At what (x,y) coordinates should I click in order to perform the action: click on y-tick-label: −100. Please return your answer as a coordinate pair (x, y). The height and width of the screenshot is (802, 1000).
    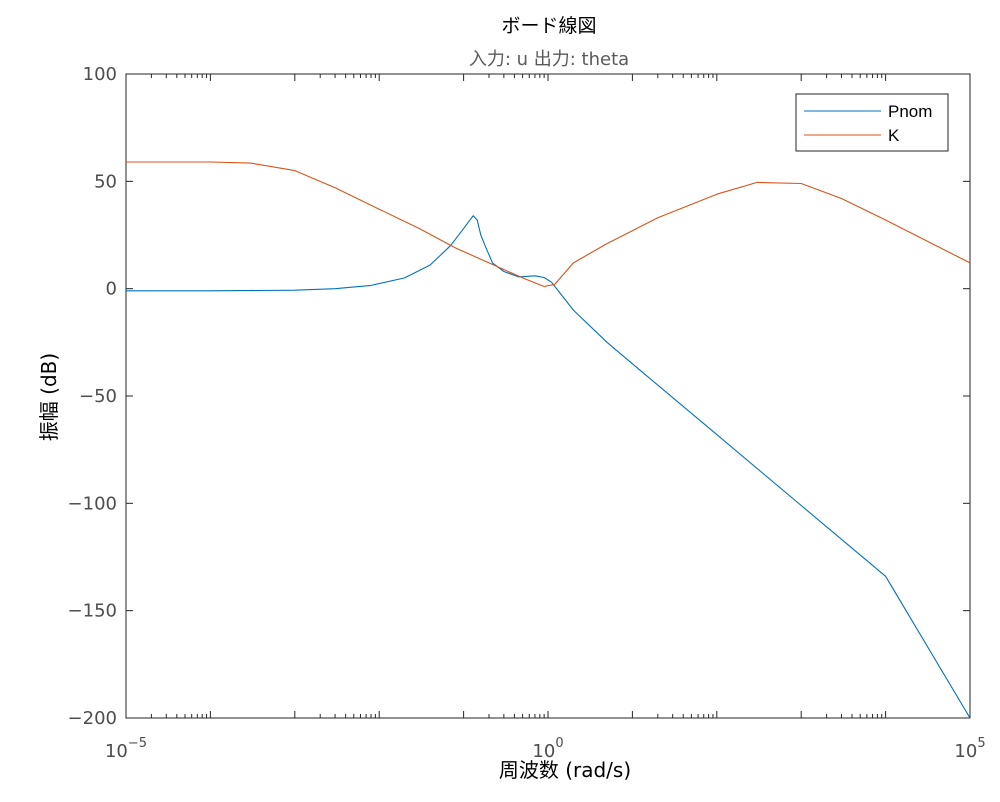
    Looking at the image, I should click on (92, 503).